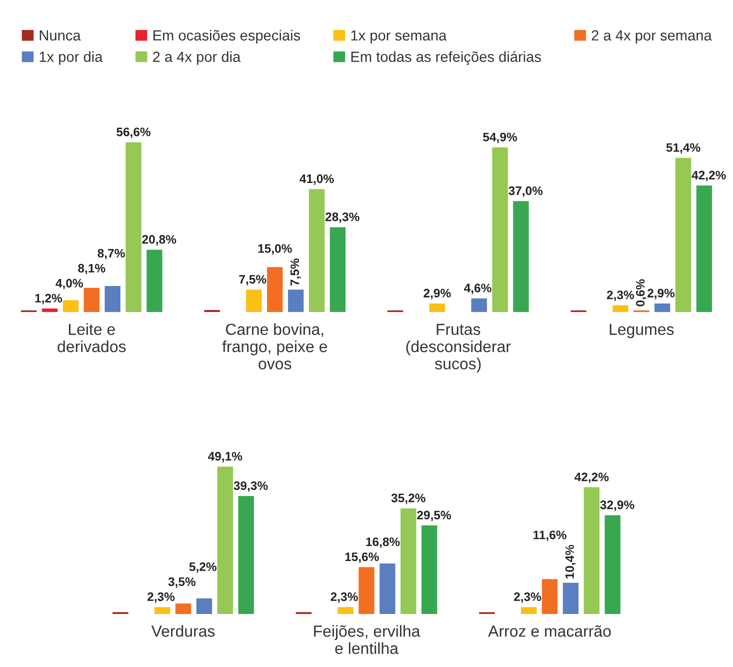  Describe the element at coordinates (549, 631) in the screenshot. I see `x-tick-label: Arroz e macarrão` at that location.